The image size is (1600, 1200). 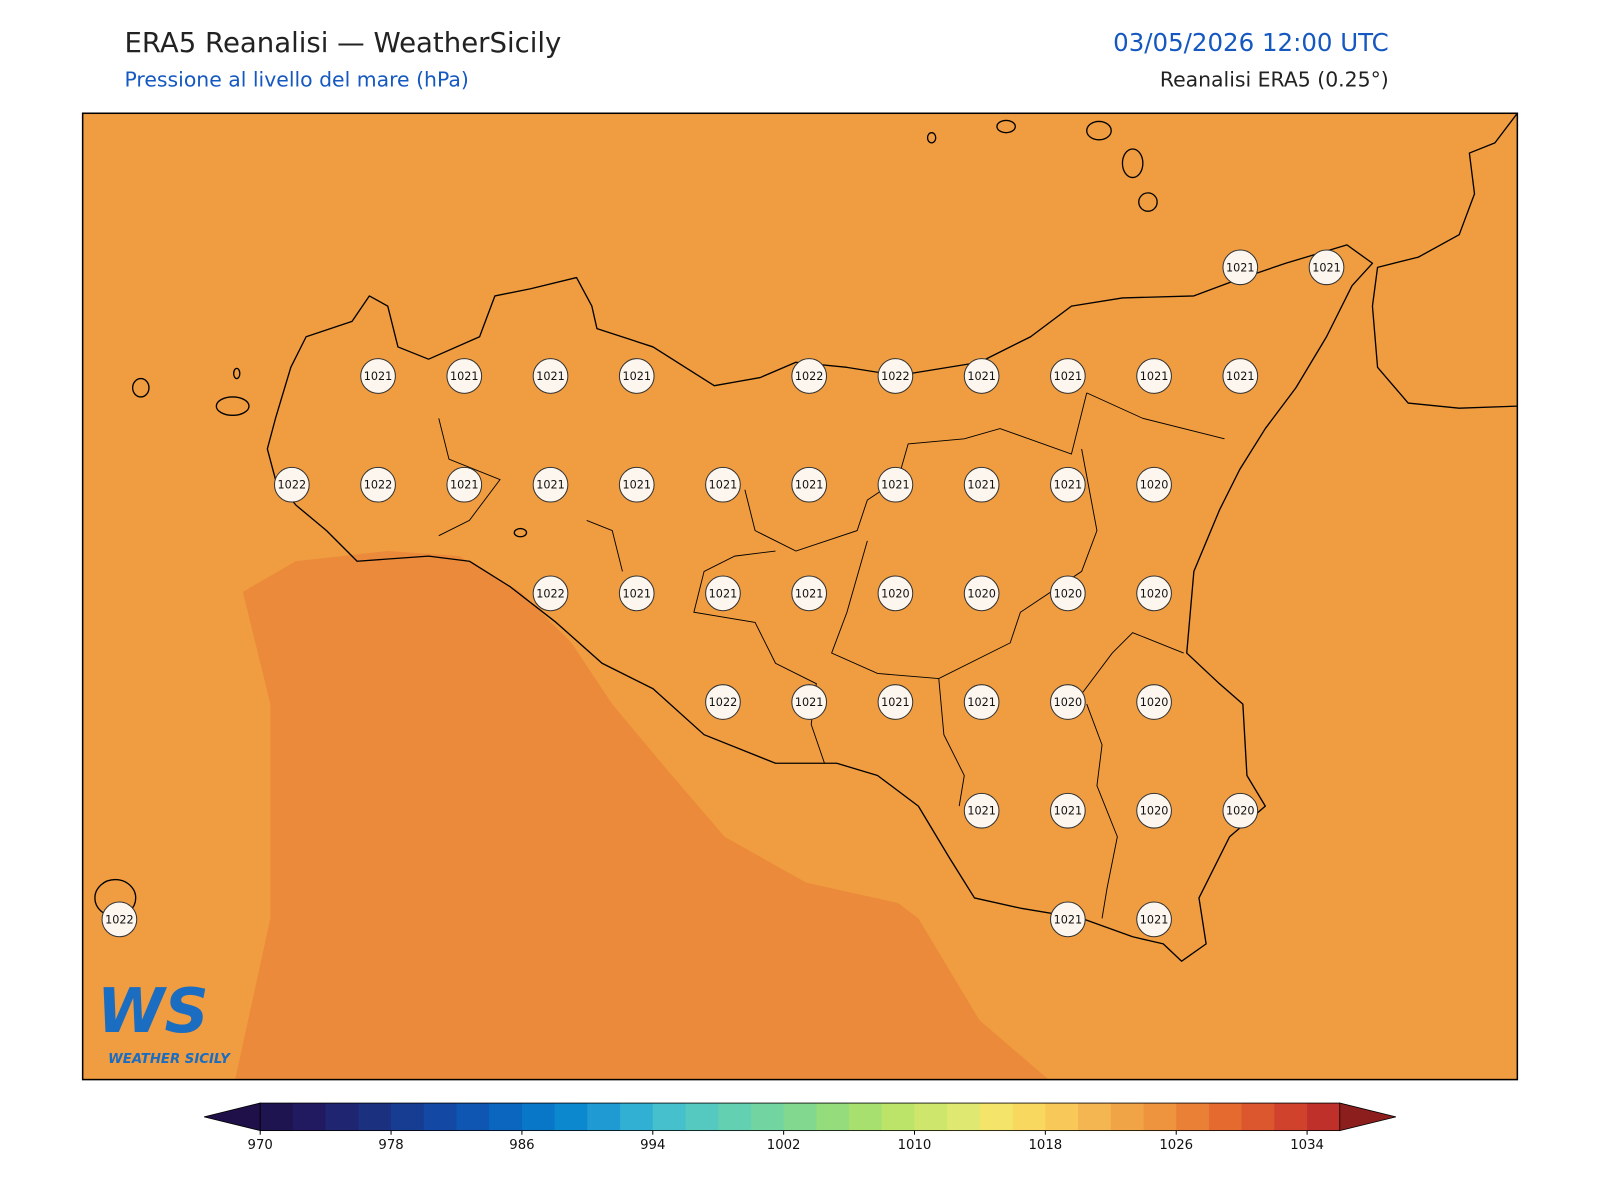 I want to click on logo-name: WEATHER SICILY, so click(x=169, y=1059).